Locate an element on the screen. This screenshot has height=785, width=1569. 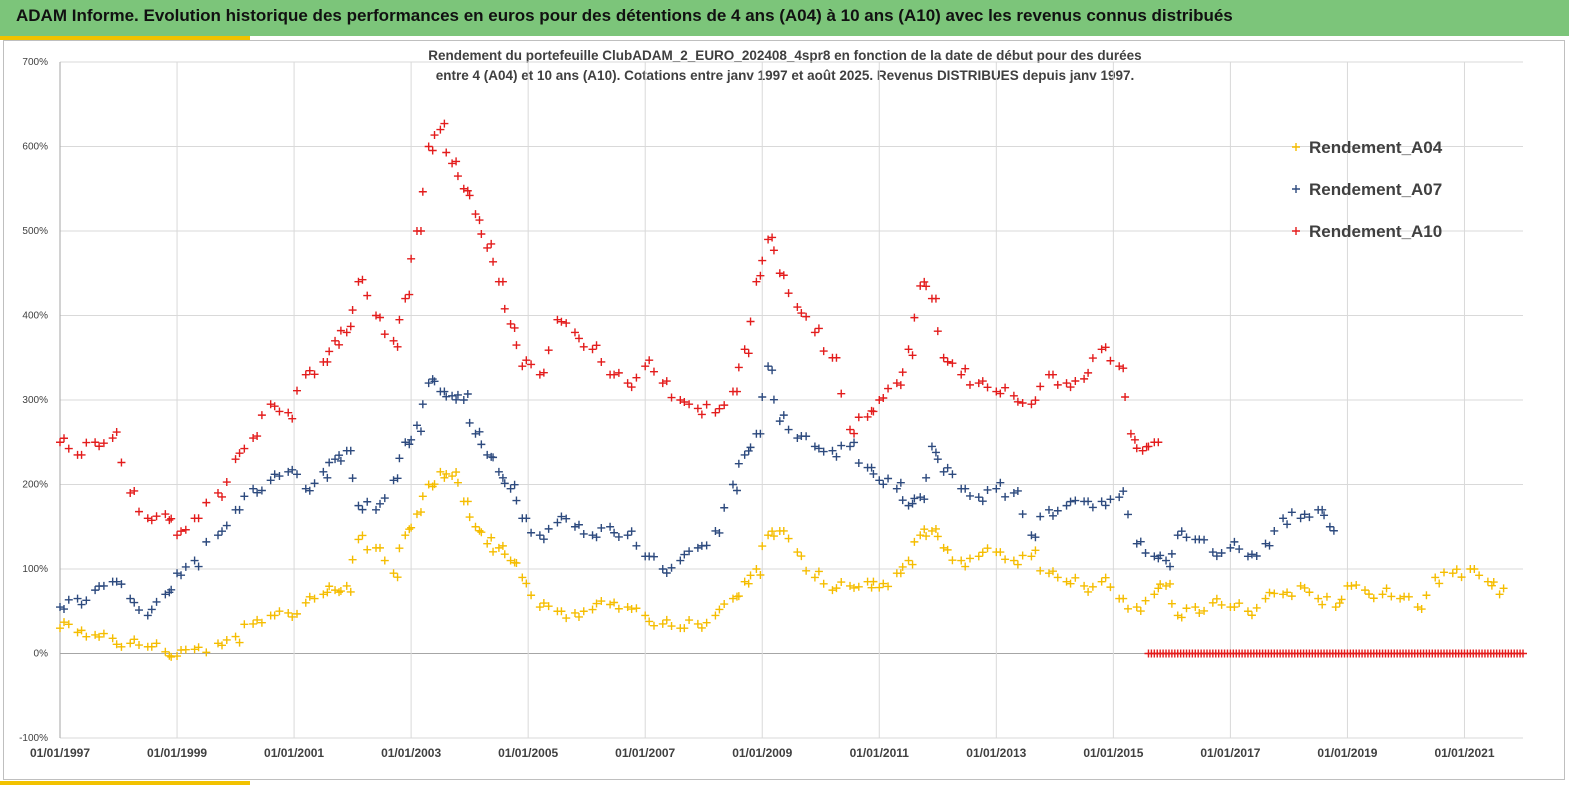
x-tick-label: 01/01/1997 is located at coordinates (60, 753).